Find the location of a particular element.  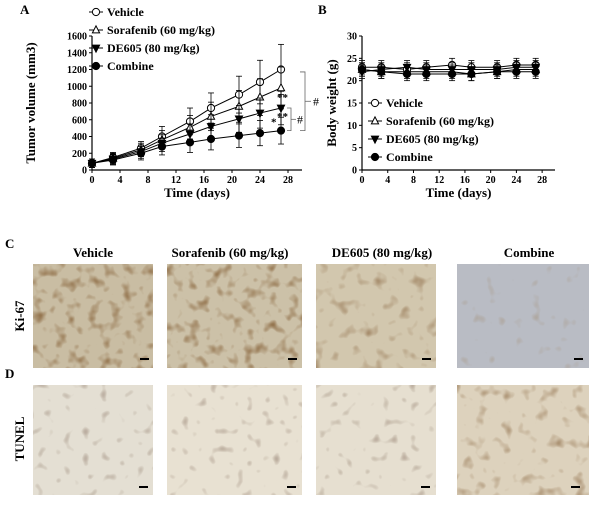

y-tick-label: 1400 is located at coordinates (77, 53).